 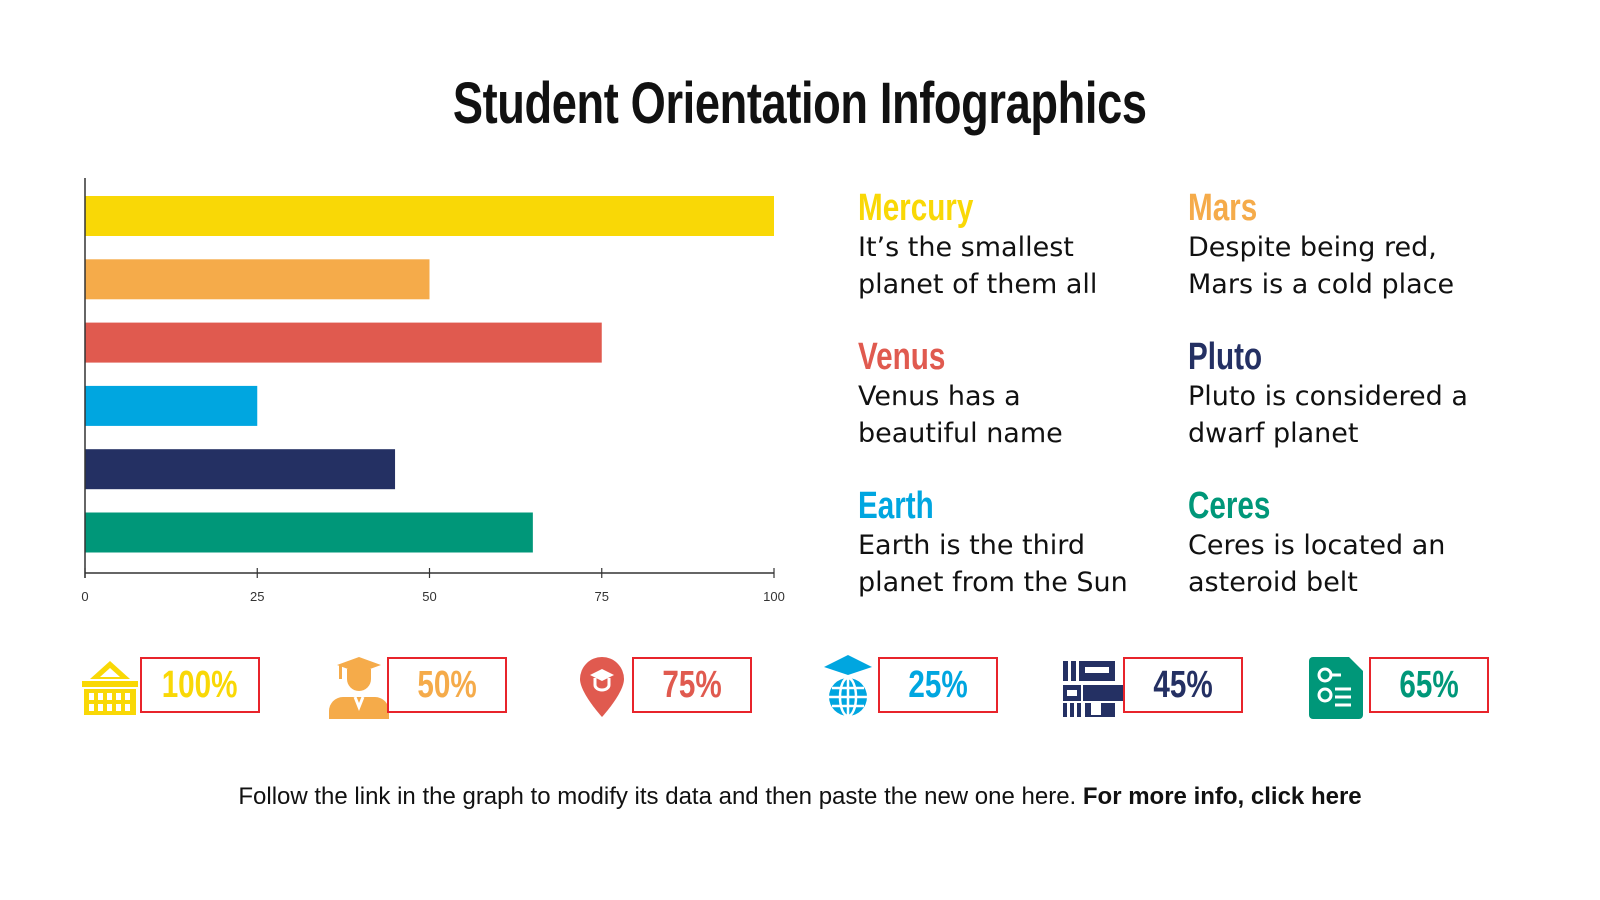 I want to click on bar-venus, so click(x=343, y=342).